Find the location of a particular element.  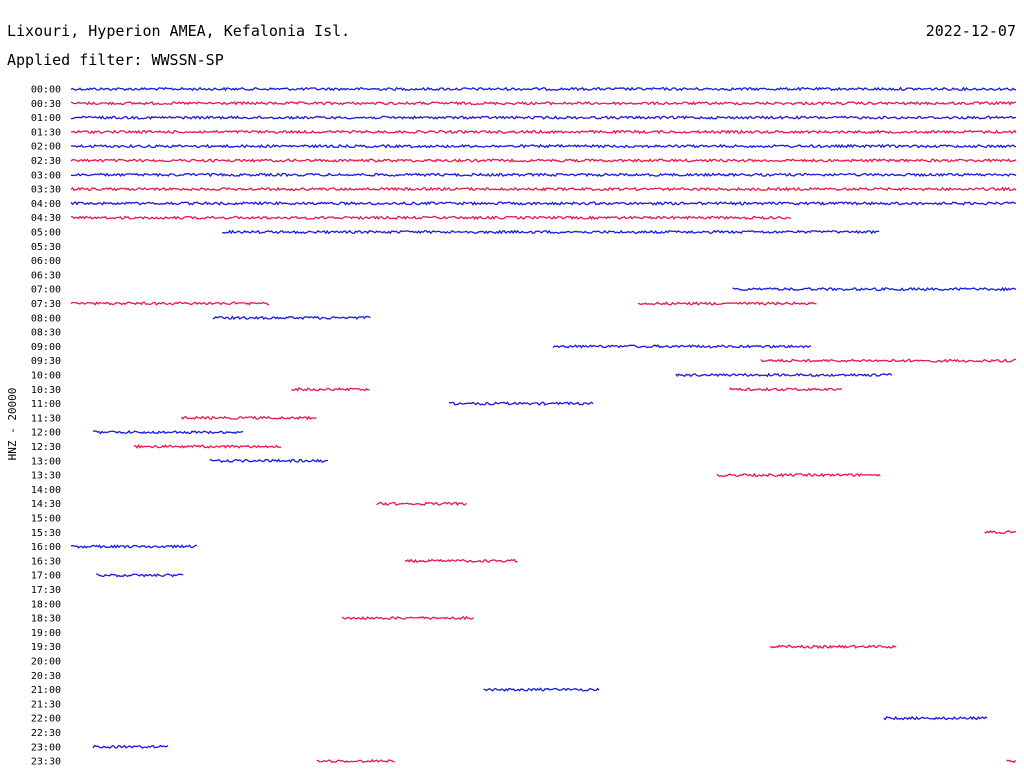

row-time-label: 12:00 is located at coordinates (46, 433).